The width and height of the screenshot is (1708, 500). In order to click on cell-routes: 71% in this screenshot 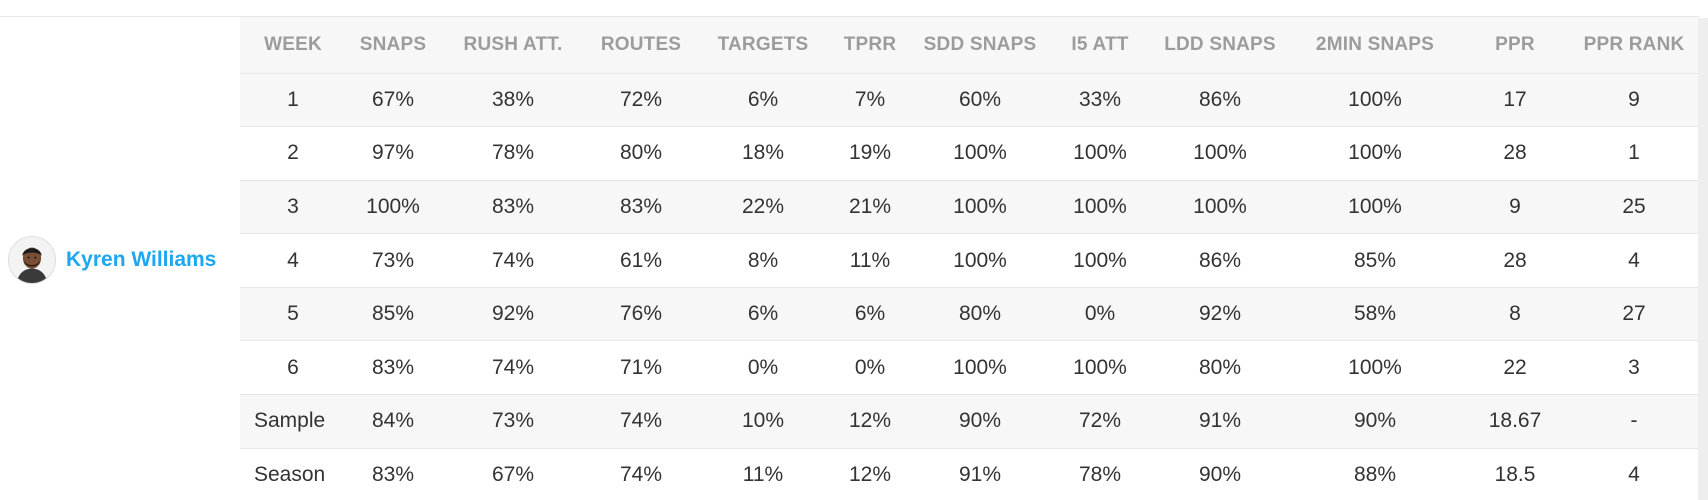, I will do `click(641, 368)`.